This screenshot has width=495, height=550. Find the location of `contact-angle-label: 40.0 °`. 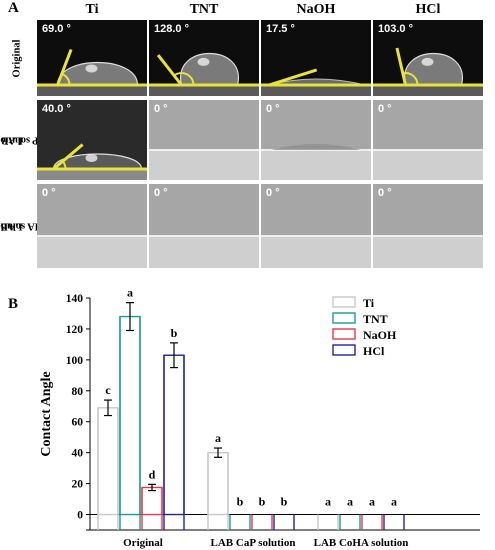

contact-angle-label: 40.0 ° is located at coordinates (56, 109).